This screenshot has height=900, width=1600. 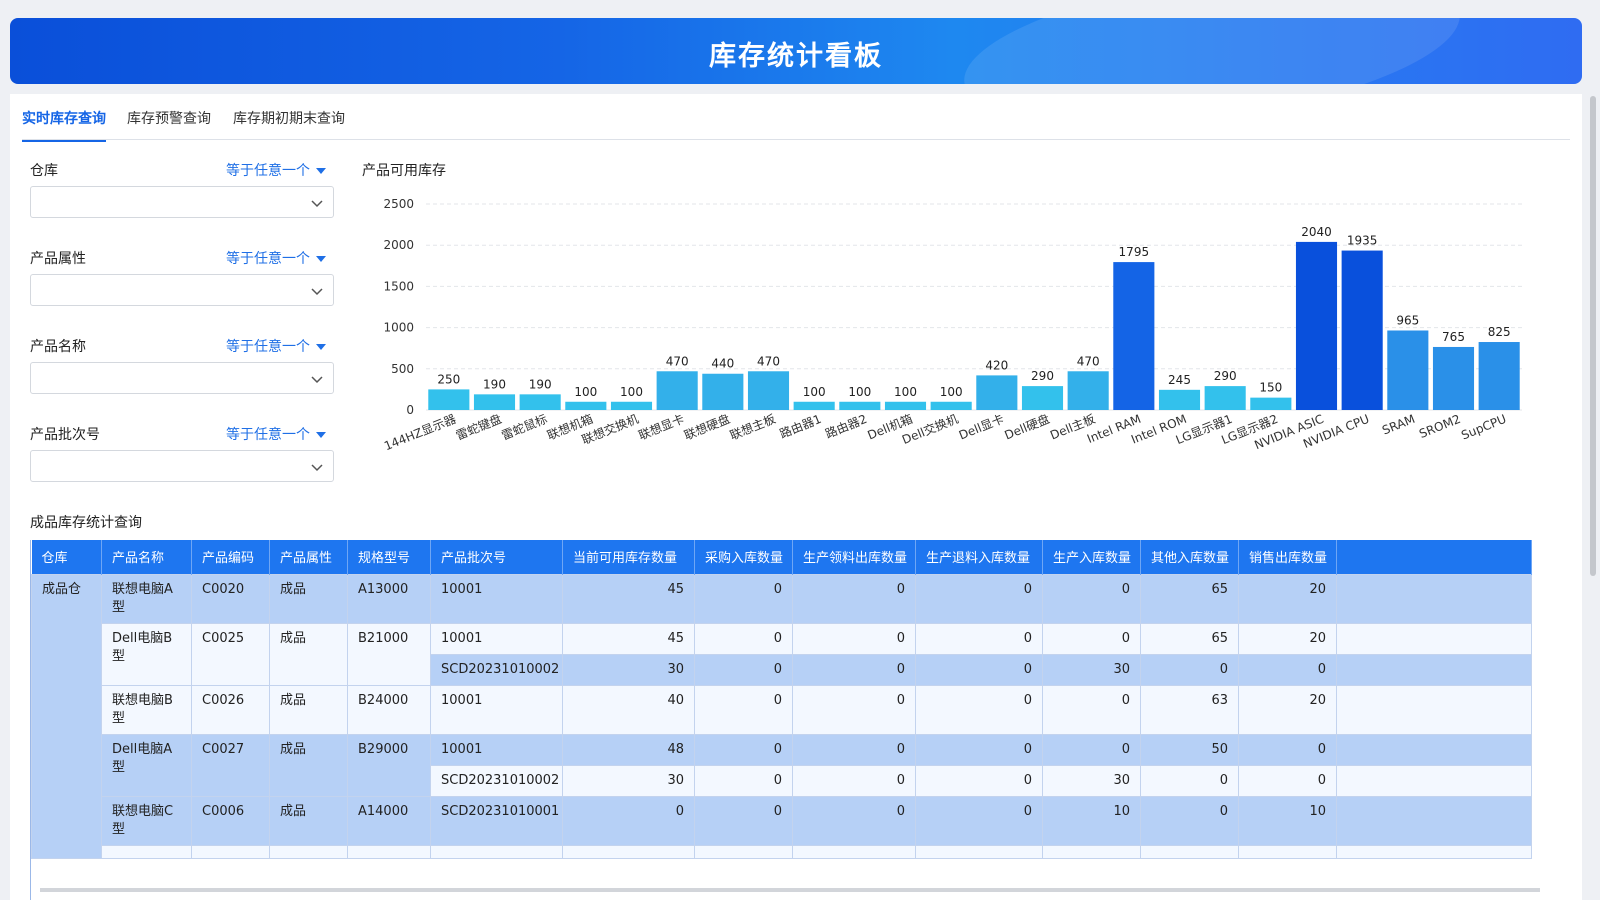 What do you see at coordinates (1189, 598) in the screenshot?
I see `quantity-cell: 65` at bounding box center [1189, 598].